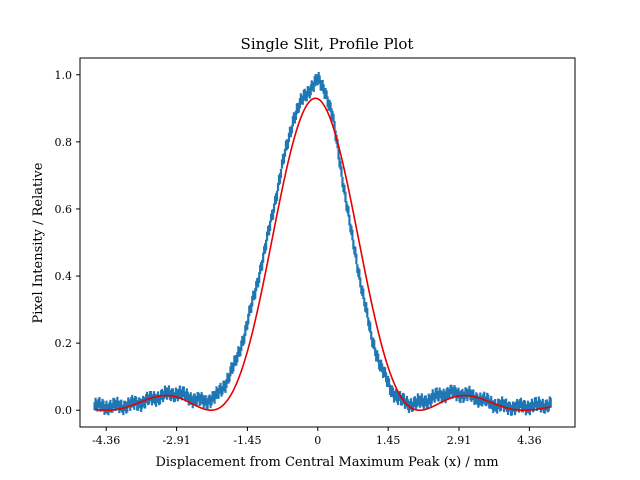  What do you see at coordinates (64, 209) in the screenshot?
I see `y-tick-label: 0.6` at bounding box center [64, 209].